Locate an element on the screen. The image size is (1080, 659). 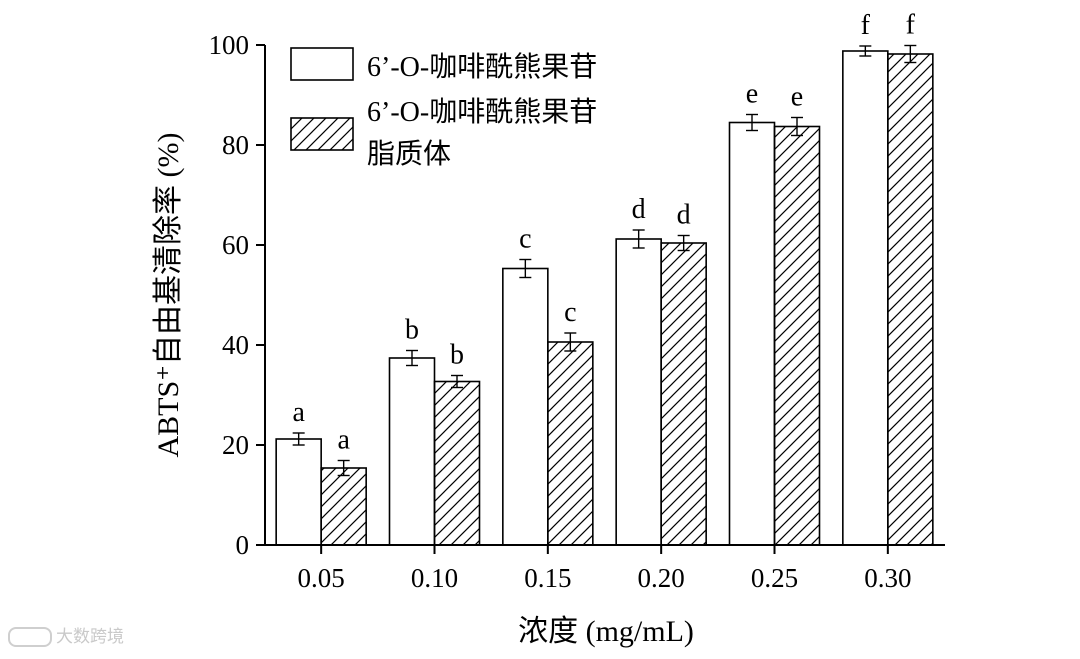
y-tick-label: 40 is located at coordinates (235, 345).